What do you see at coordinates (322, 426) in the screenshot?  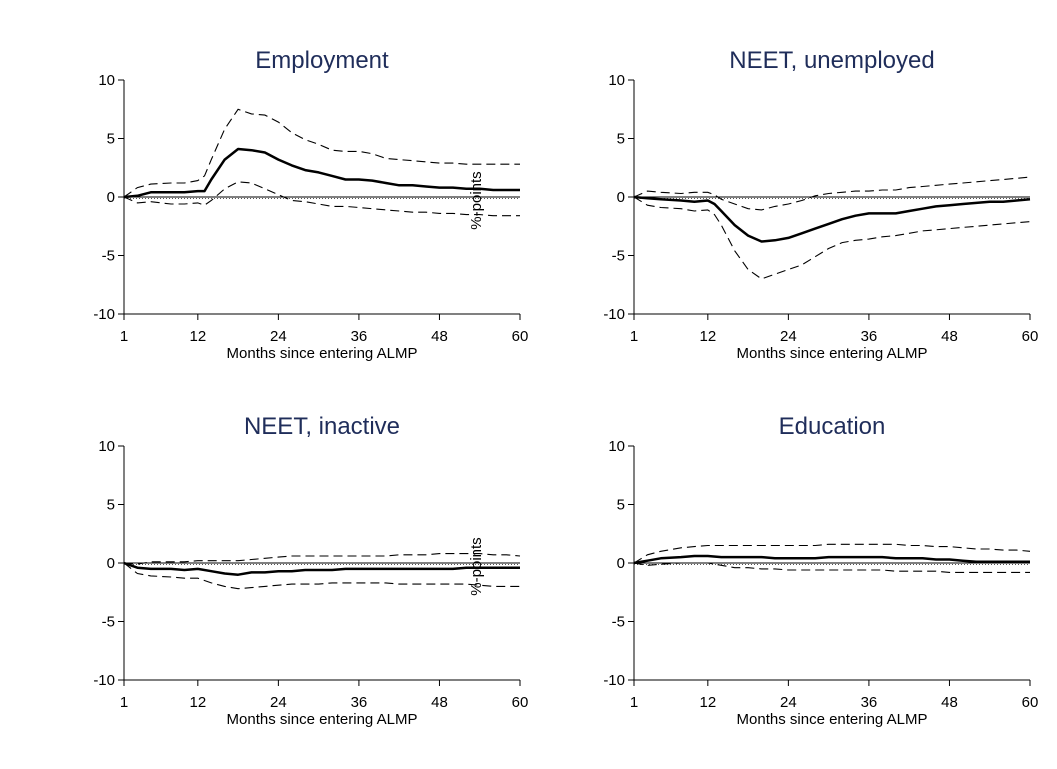 I see `chart-title: NEET, inactive` at bounding box center [322, 426].